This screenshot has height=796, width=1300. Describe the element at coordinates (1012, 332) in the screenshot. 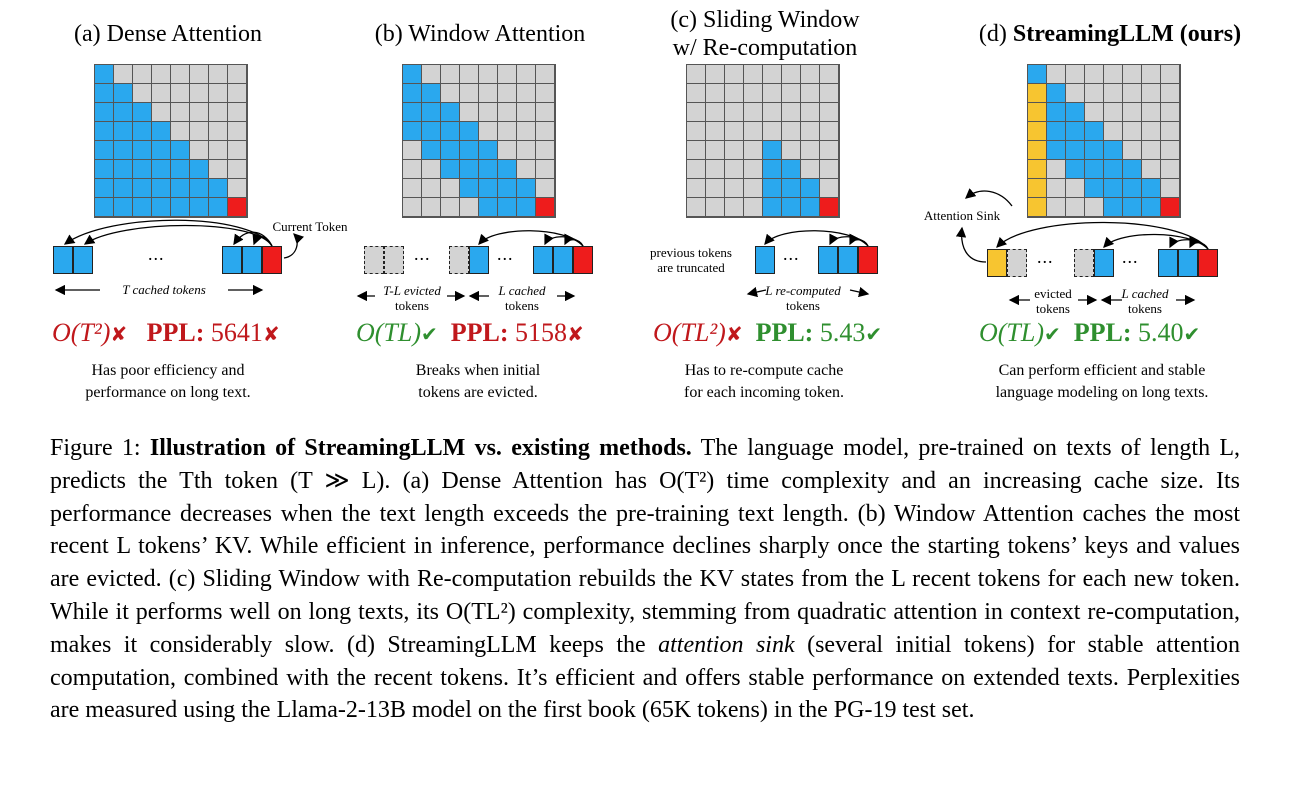

I see `complexity-text: O(TL)` at that location.